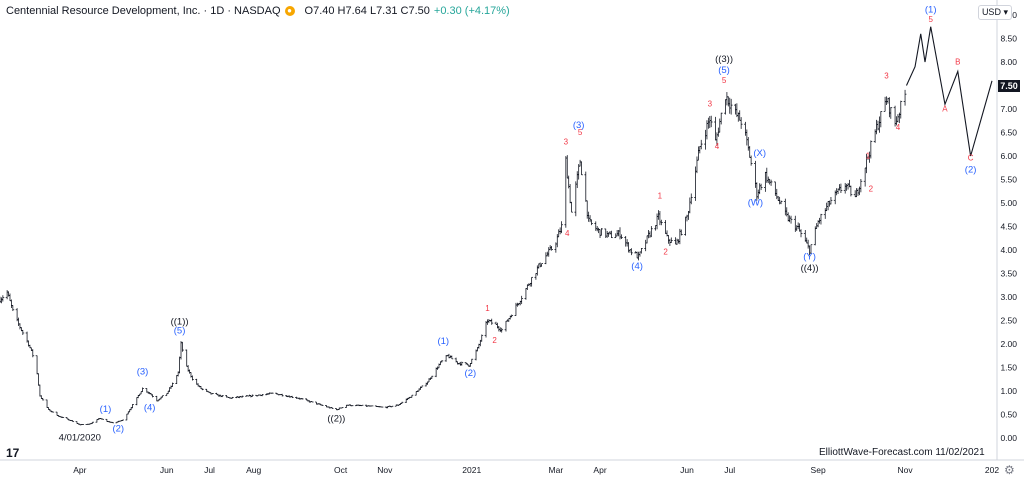  Describe the element at coordinates (931, 10) in the screenshot. I see `wave-label: (1)` at that location.